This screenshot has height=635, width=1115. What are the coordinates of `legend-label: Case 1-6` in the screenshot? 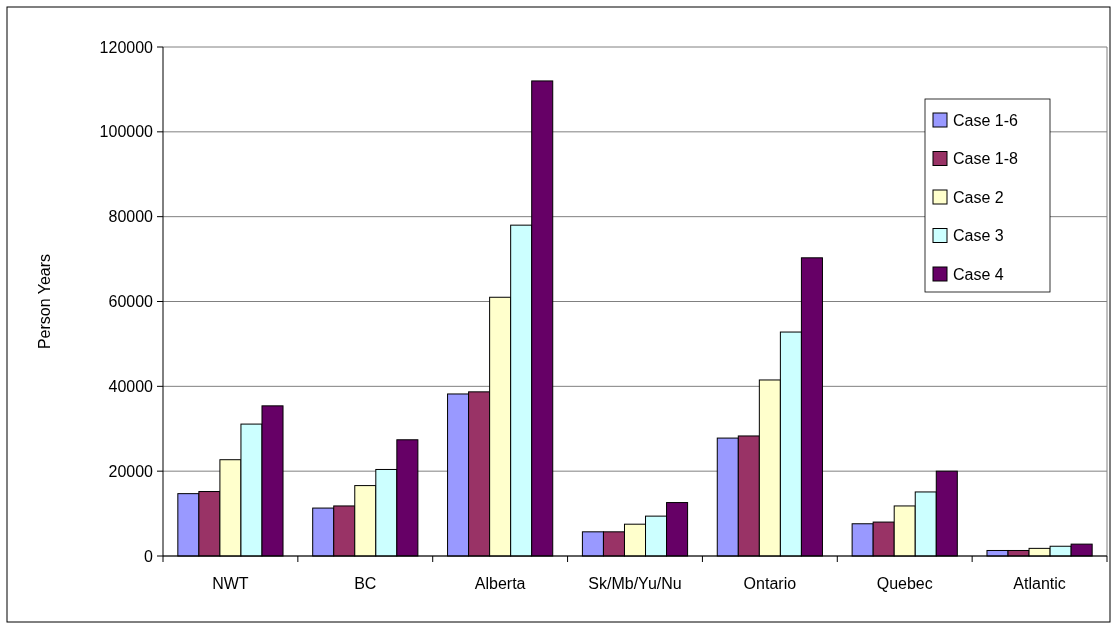 It's located at (986, 120).